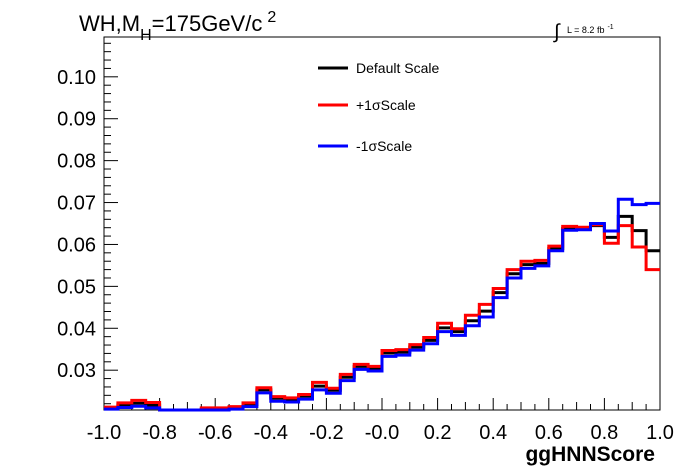 Image resolution: width=696 pixels, height=472 pixels. I want to click on x-tick-label: -1.0, so click(104, 433).